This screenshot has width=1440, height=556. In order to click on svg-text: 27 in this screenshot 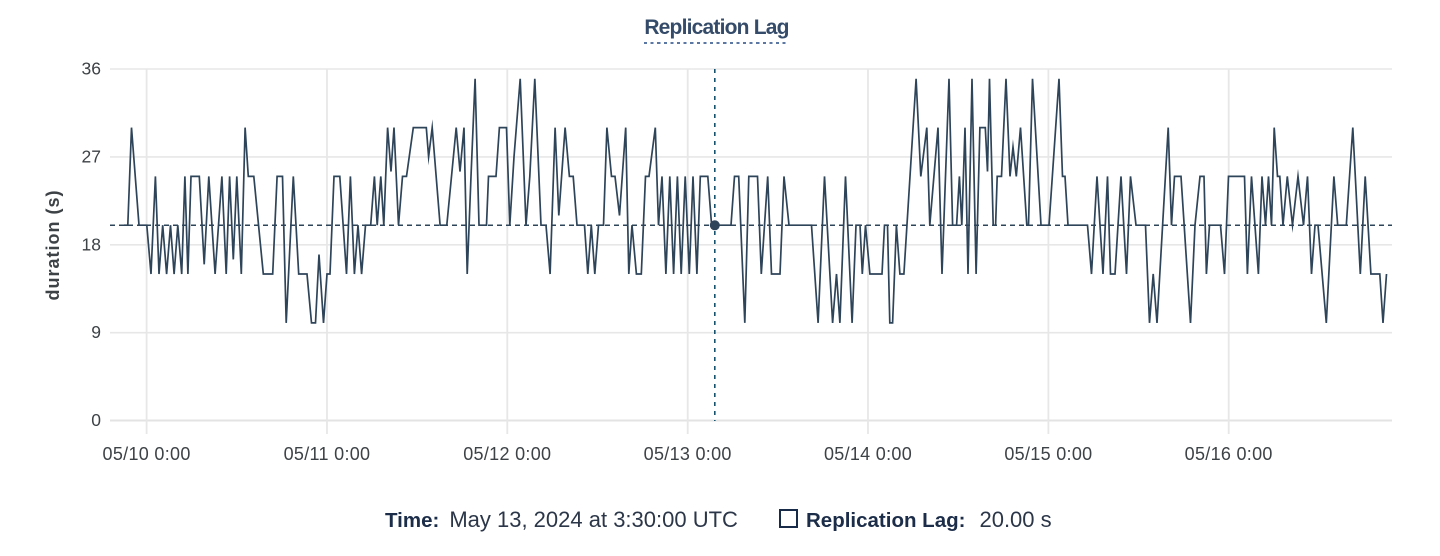, I will do `click(91, 156)`.